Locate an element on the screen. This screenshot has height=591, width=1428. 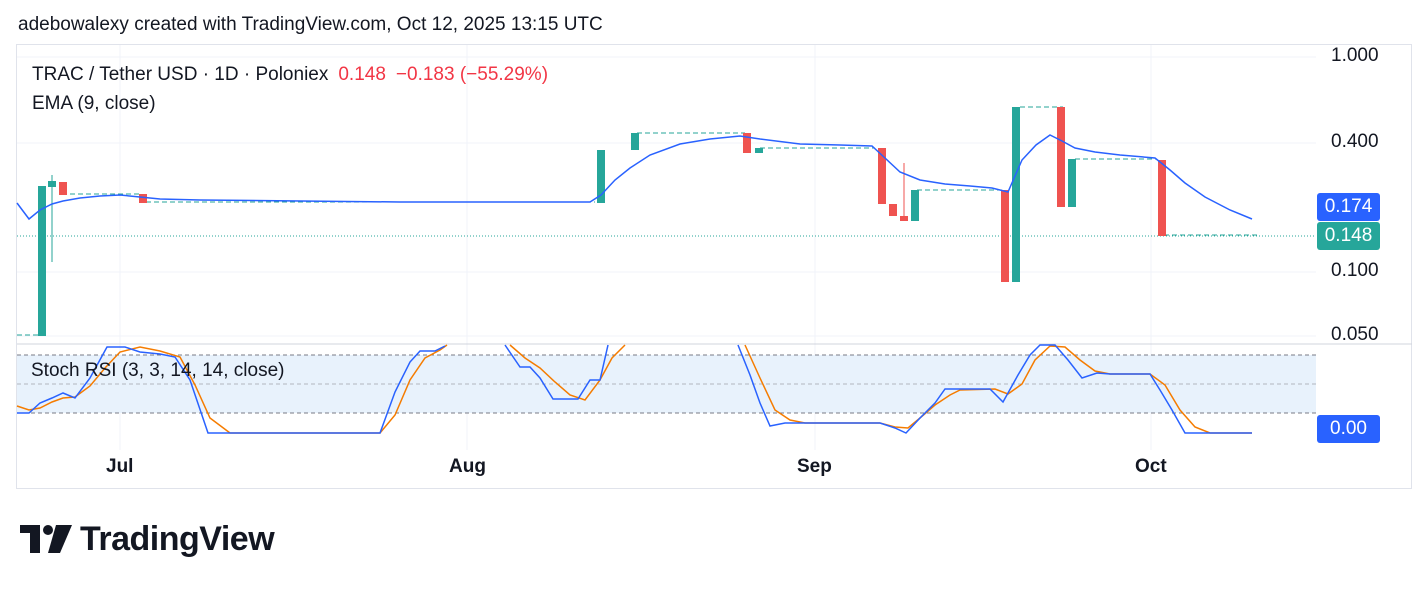
time-tick-aug: Aug is located at coordinates (467, 466).